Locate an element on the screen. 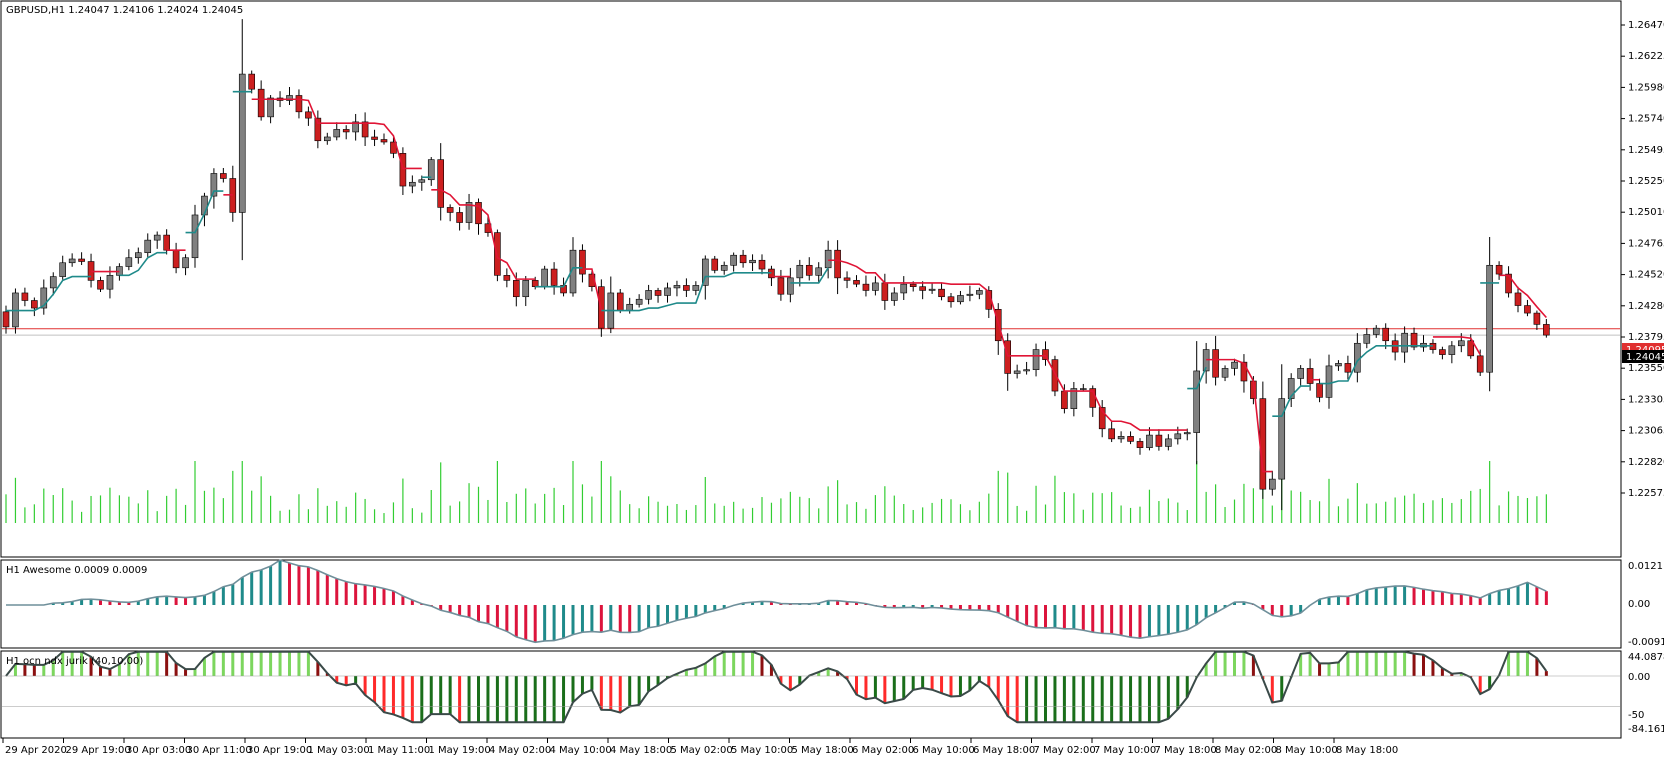 The image size is (1664, 761). price-label: 1.24280 is located at coordinates (1646, 306).